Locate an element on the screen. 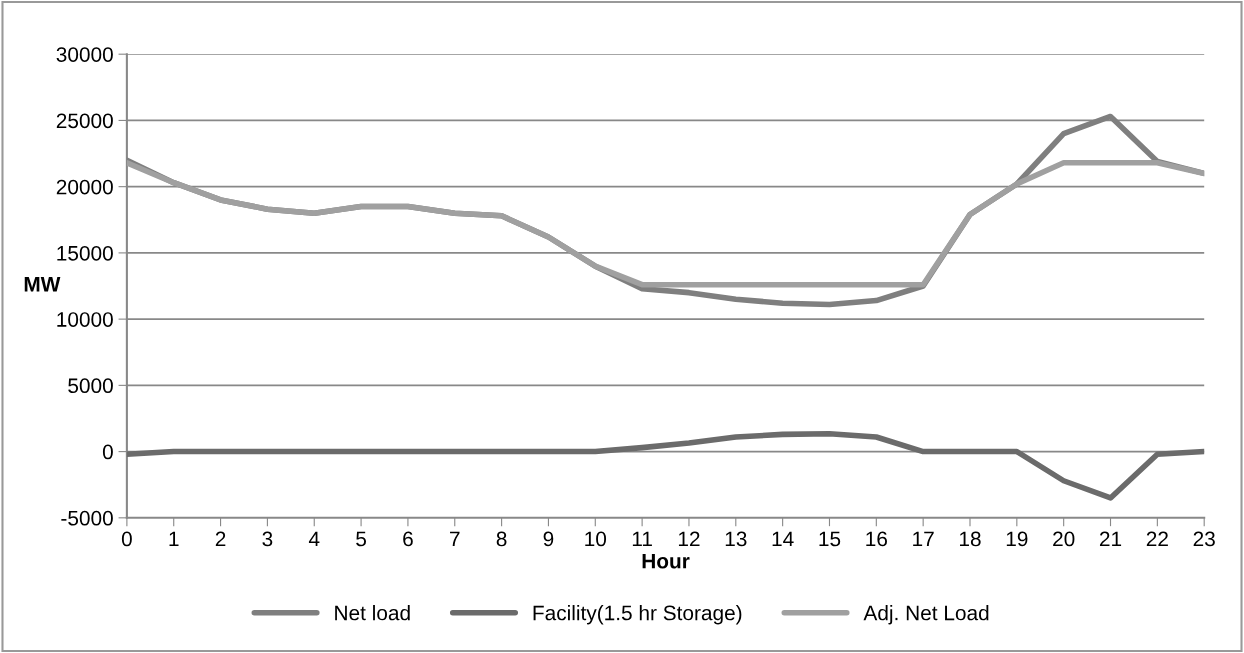 This screenshot has width=1244, height=653. x-axis-title: Hour is located at coordinates (666, 561).